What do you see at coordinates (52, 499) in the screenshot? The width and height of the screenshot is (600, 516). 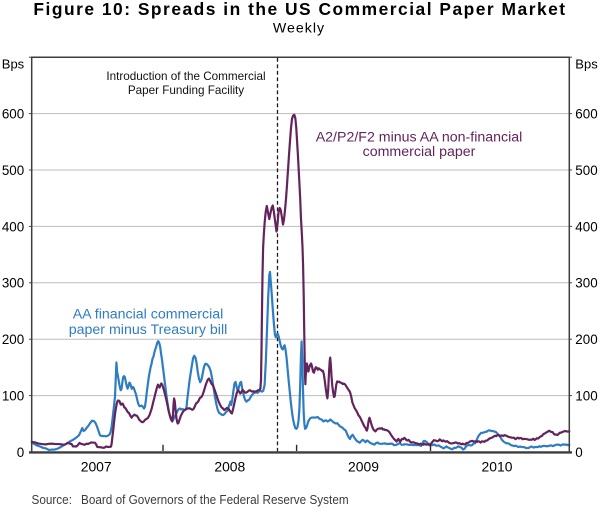 I see `svg-text: Source:` at bounding box center [52, 499].